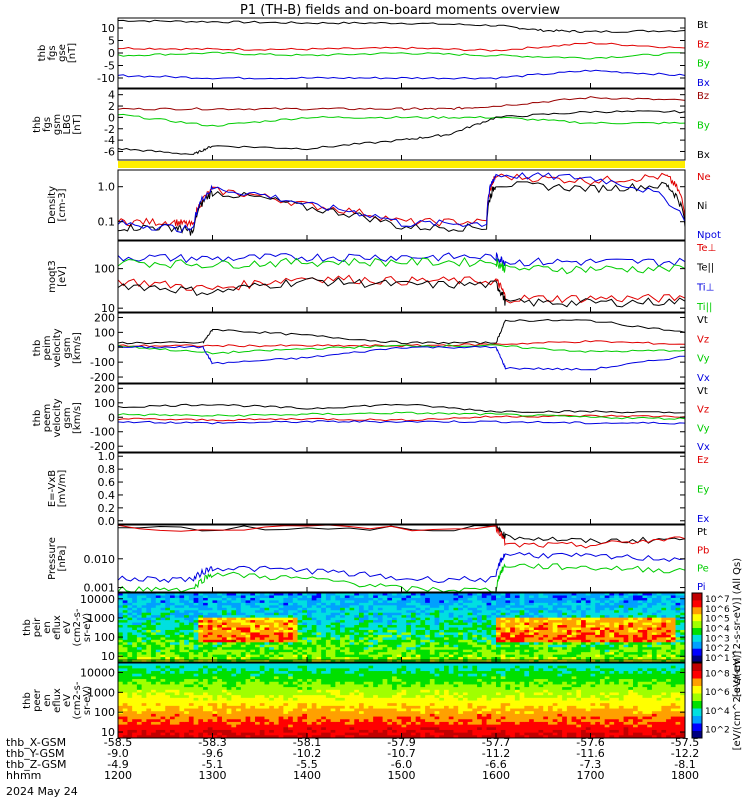 Image resolution: width=750 pixels, height=800 pixels. What do you see at coordinates (104, 388) in the screenshot?
I see `y-tick-label: 200` at bounding box center [104, 388].